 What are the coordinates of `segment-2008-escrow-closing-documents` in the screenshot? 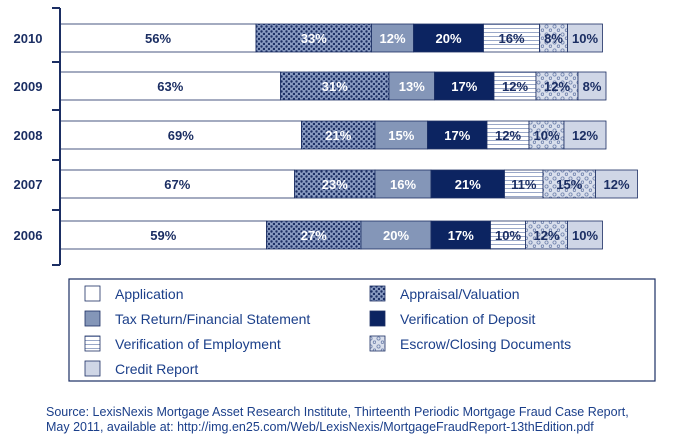 It's located at (546, 135).